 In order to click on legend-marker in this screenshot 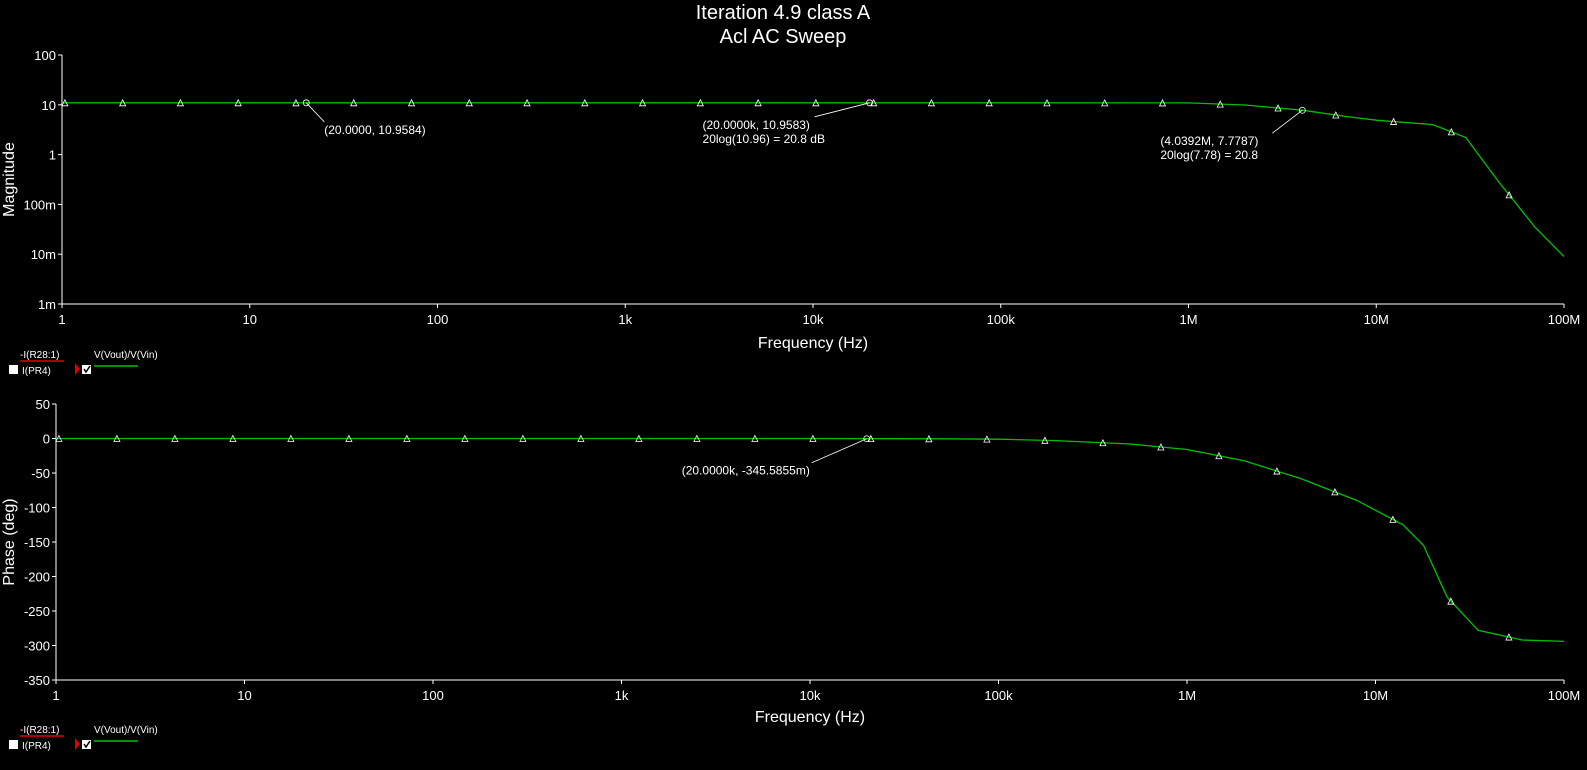, I will do `click(77, 744)`.